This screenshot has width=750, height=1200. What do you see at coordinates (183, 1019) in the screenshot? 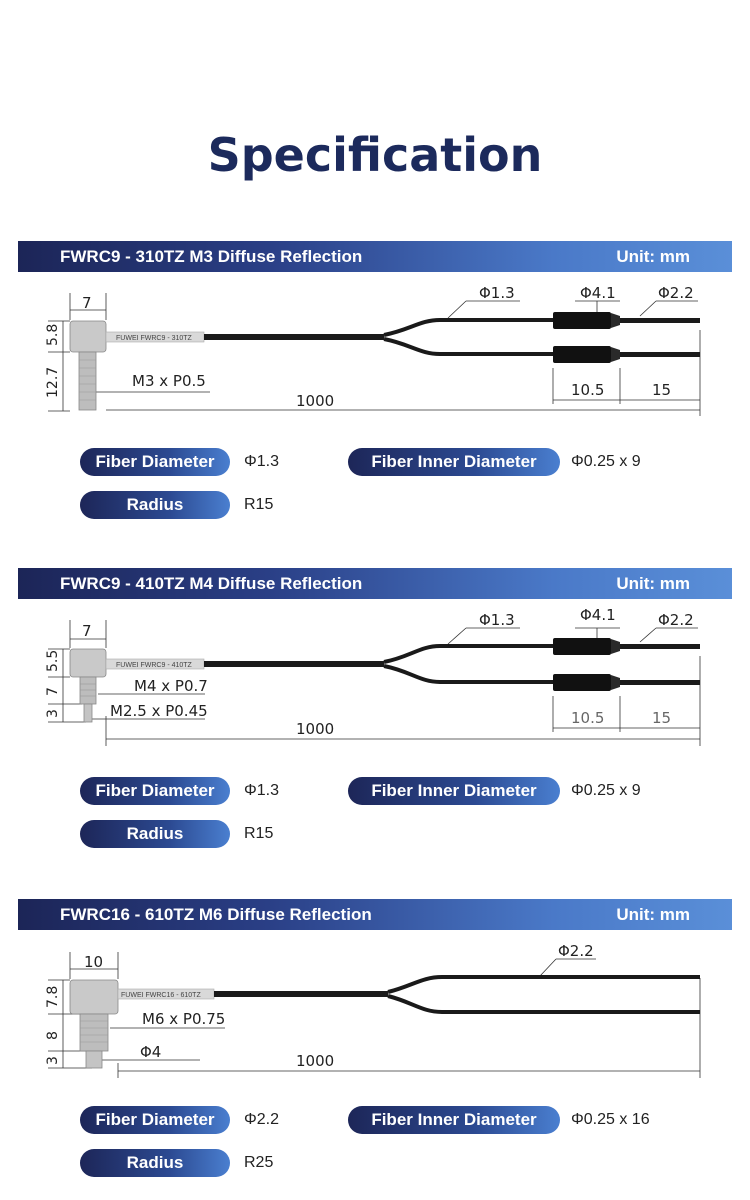
I see `dim-thread: M6 x P0.75` at bounding box center [183, 1019].